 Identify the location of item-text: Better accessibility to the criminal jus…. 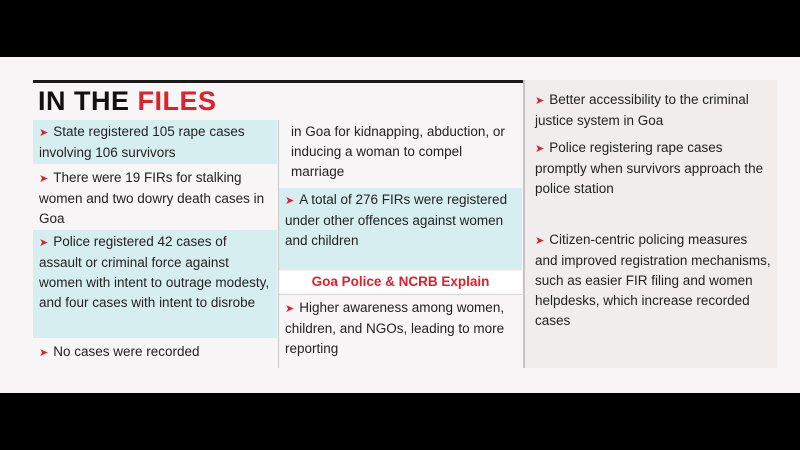
(642, 110).